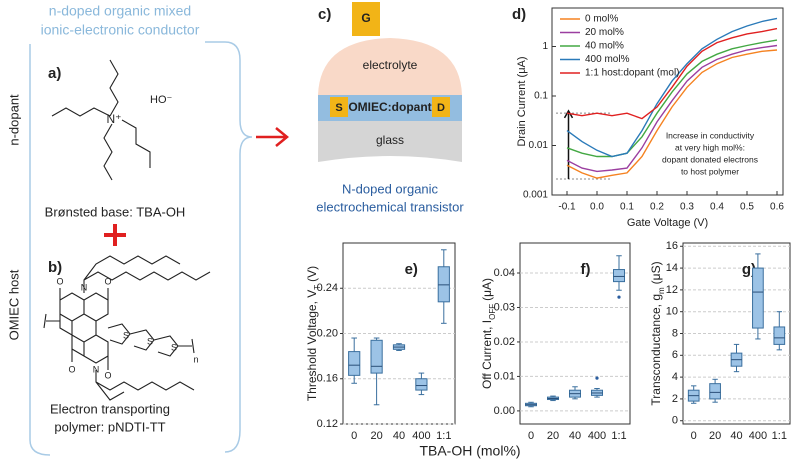 The height and width of the screenshot is (463, 800). I want to click on x-tick-label: 400, so click(421, 436).